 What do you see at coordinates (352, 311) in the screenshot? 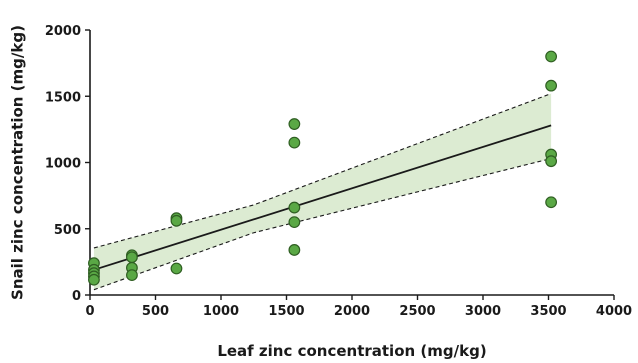
I see `x-tick-label: 2000` at bounding box center [352, 311].